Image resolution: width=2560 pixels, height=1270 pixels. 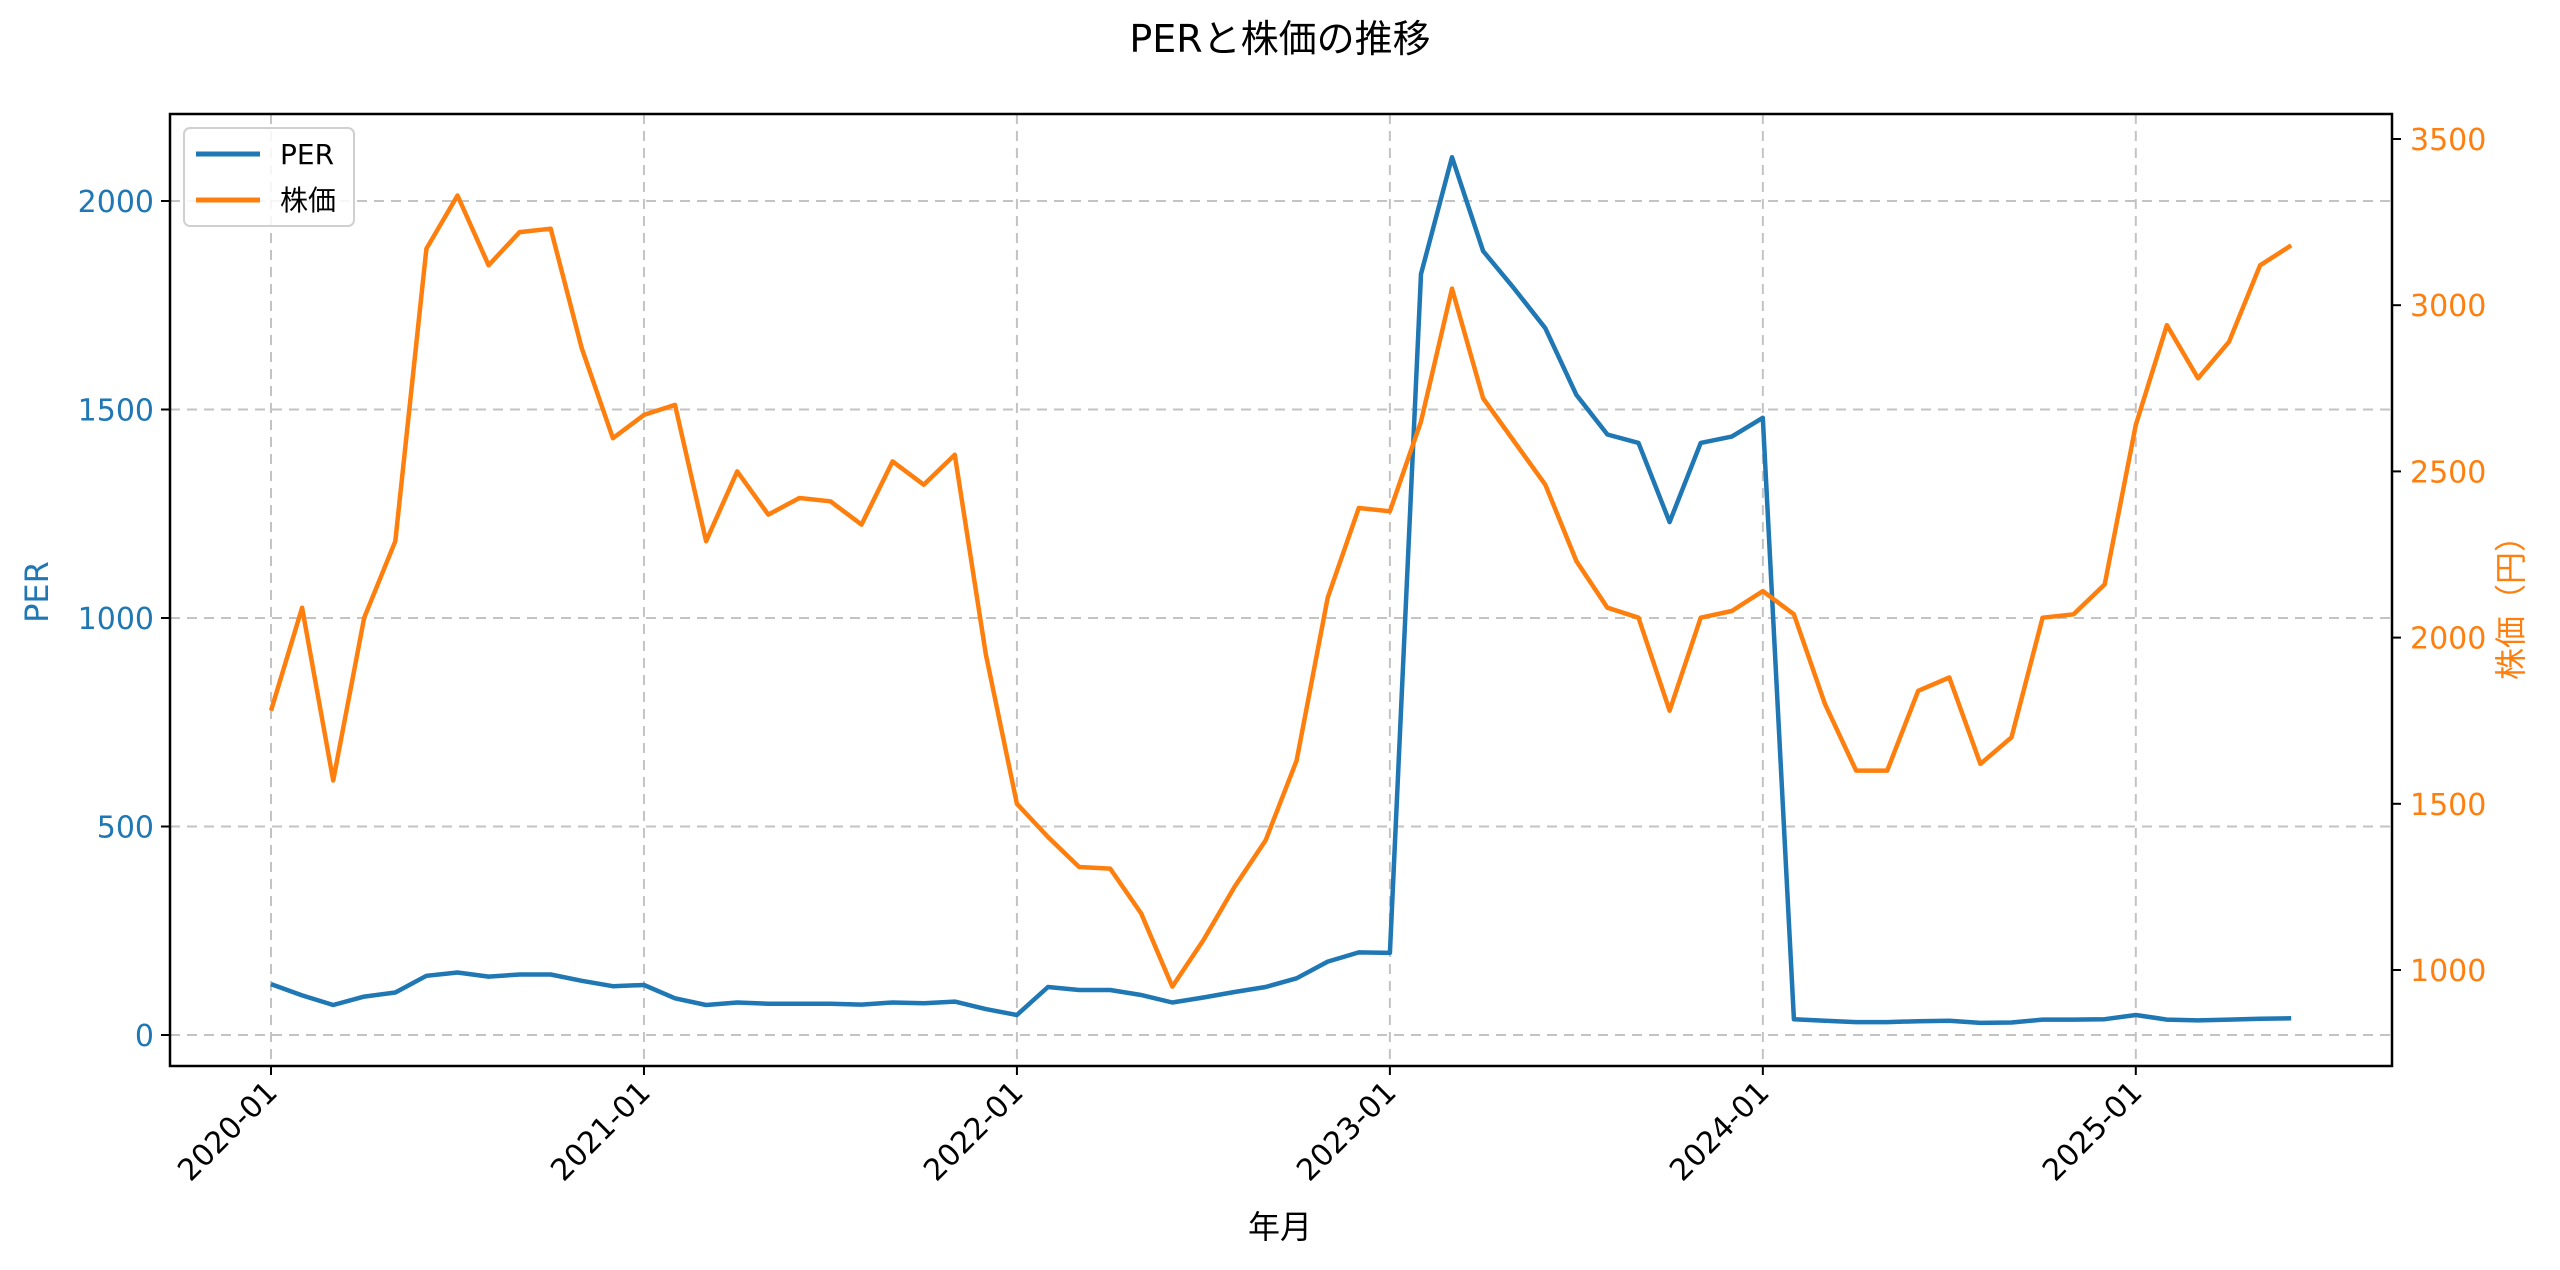 What do you see at coordinates (2448, 639) in the screenshot?
I see `right-tick-label: 2000` at bounding box center [2448, 639].